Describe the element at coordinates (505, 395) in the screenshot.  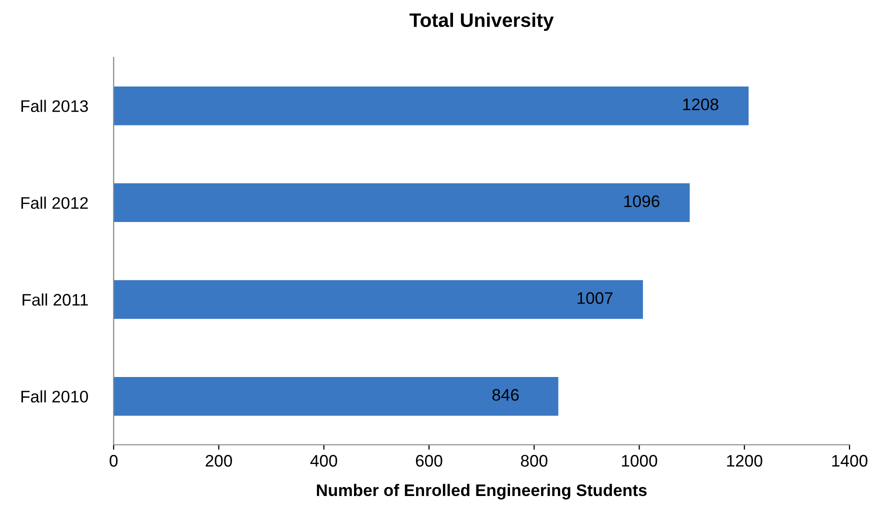
I see `data-label: 846` at that location.